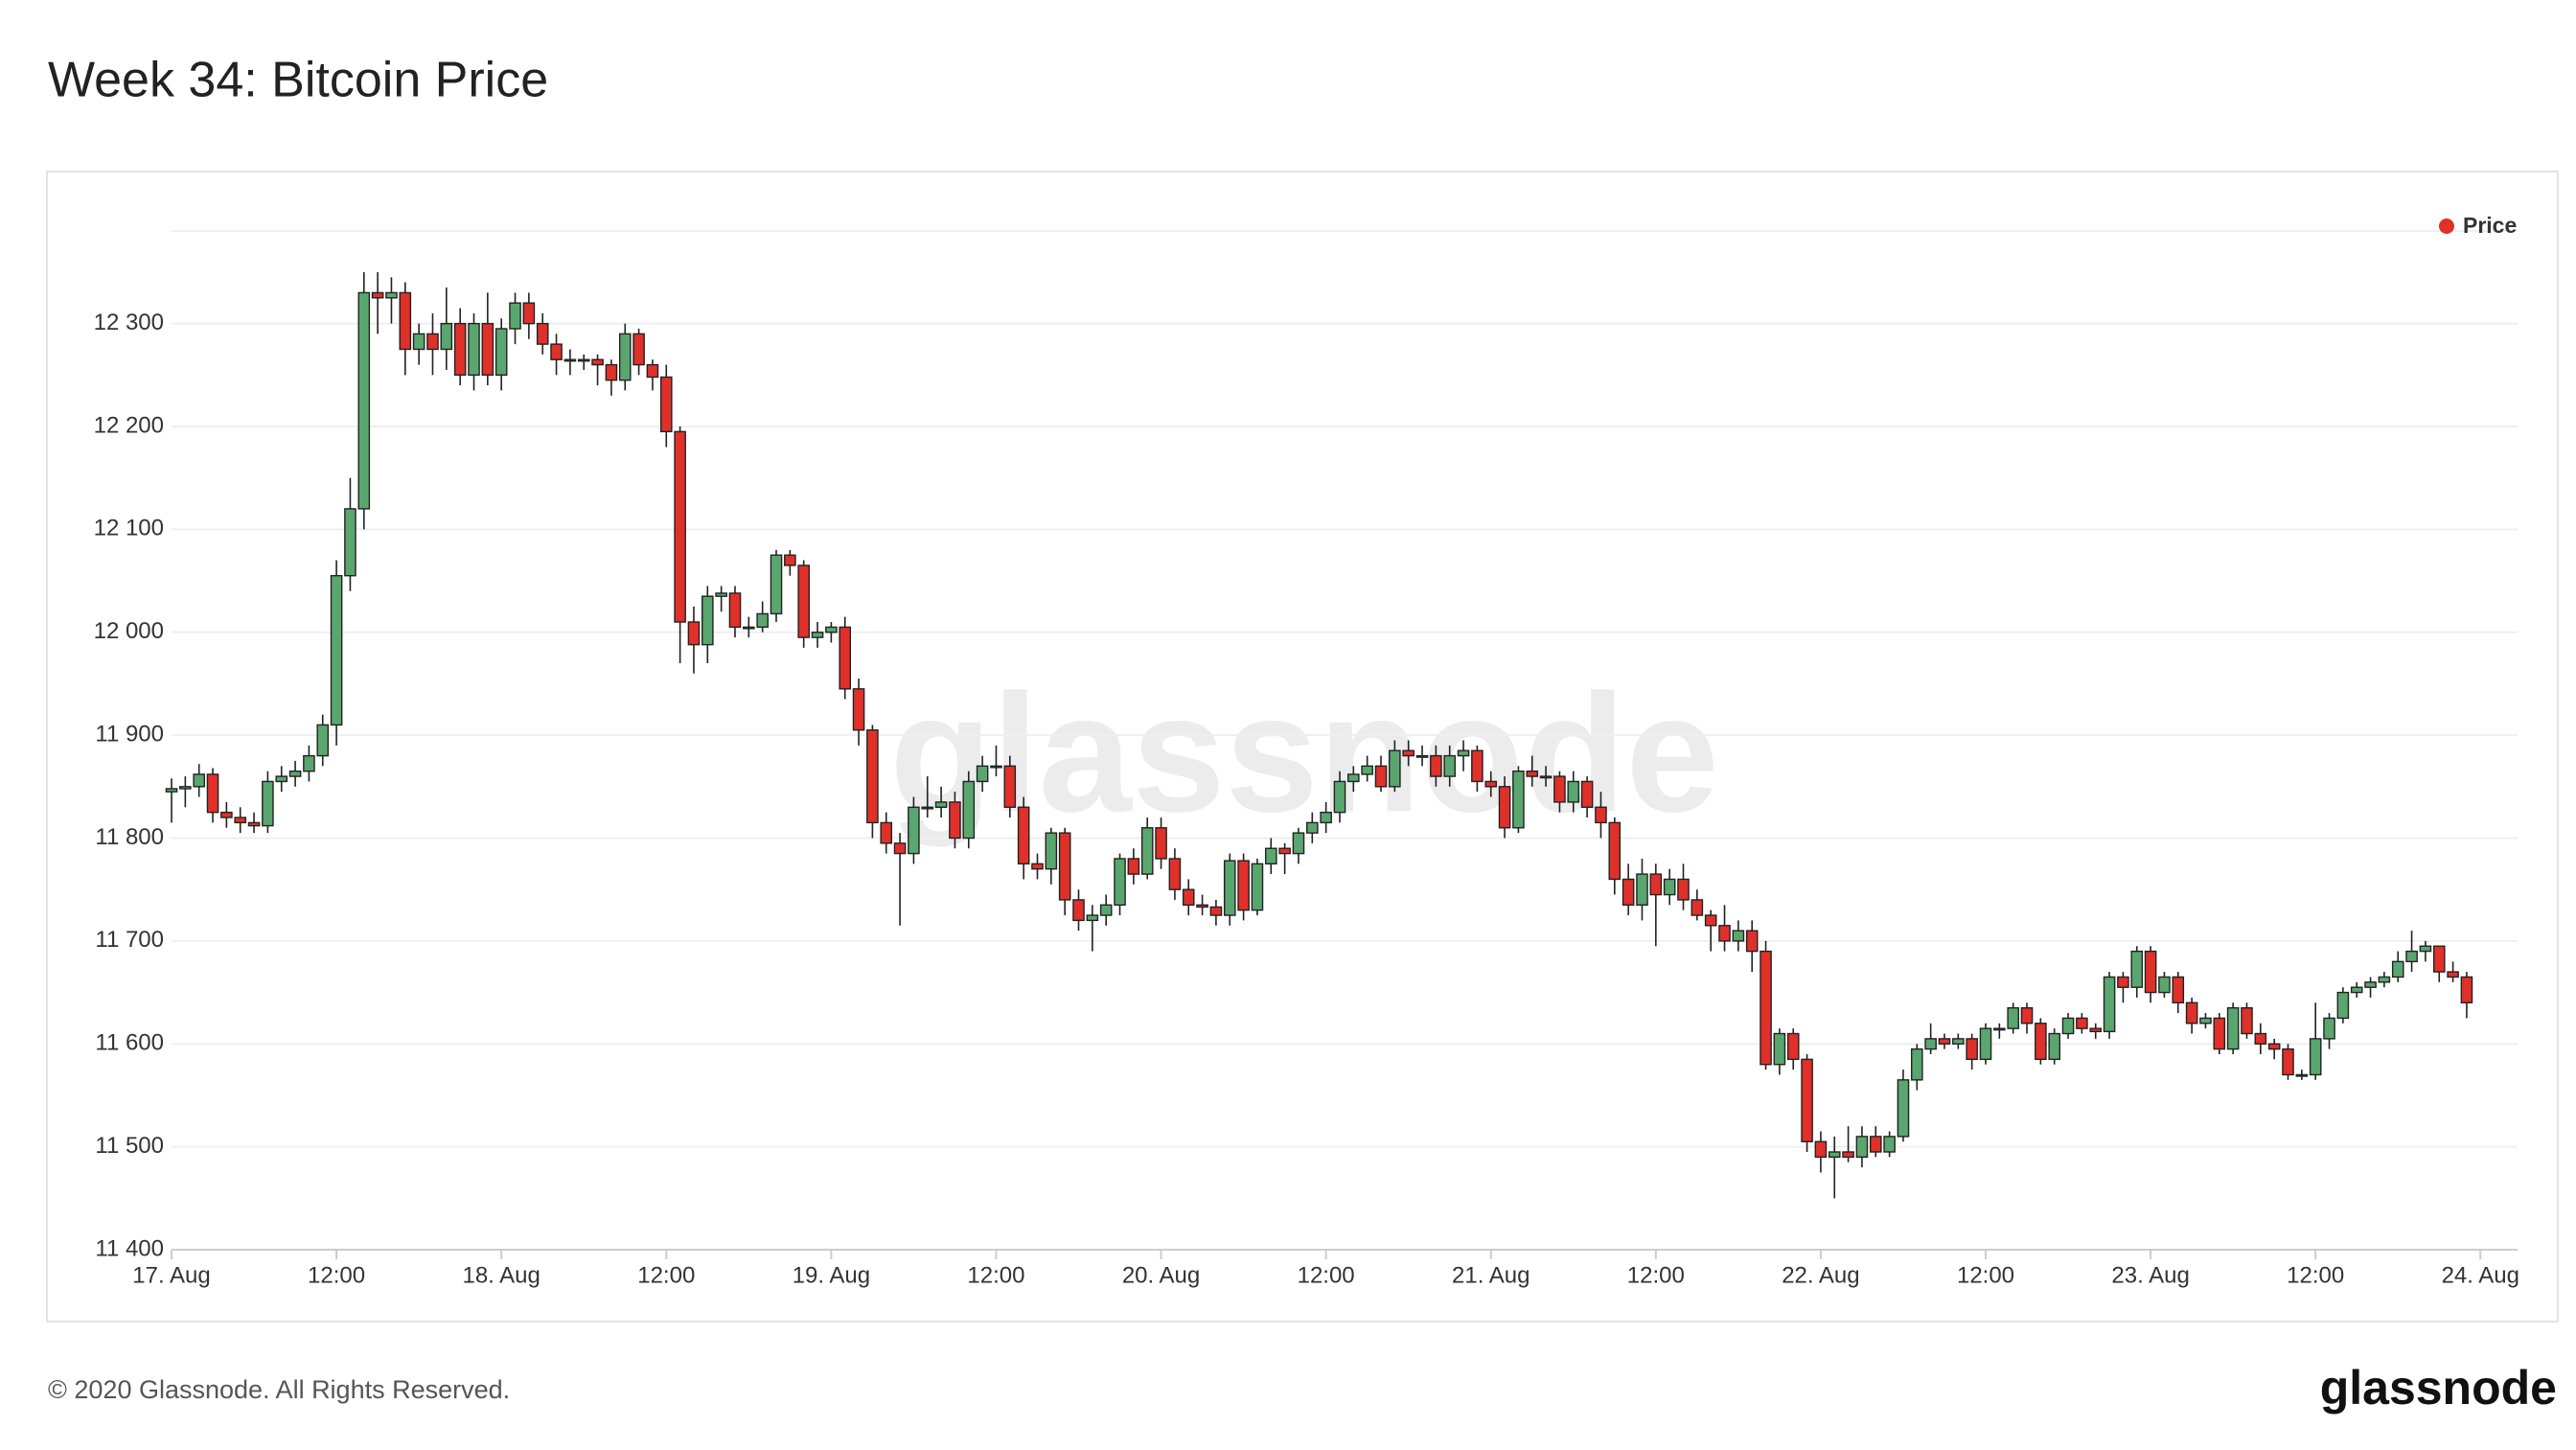 Image resolution: width=2576 pixels, height=1450 pixels. What do you see at coordinates (2490, 225) in the screenshot?
I see `legend-label: Price` at bounding box center [2490, 225].